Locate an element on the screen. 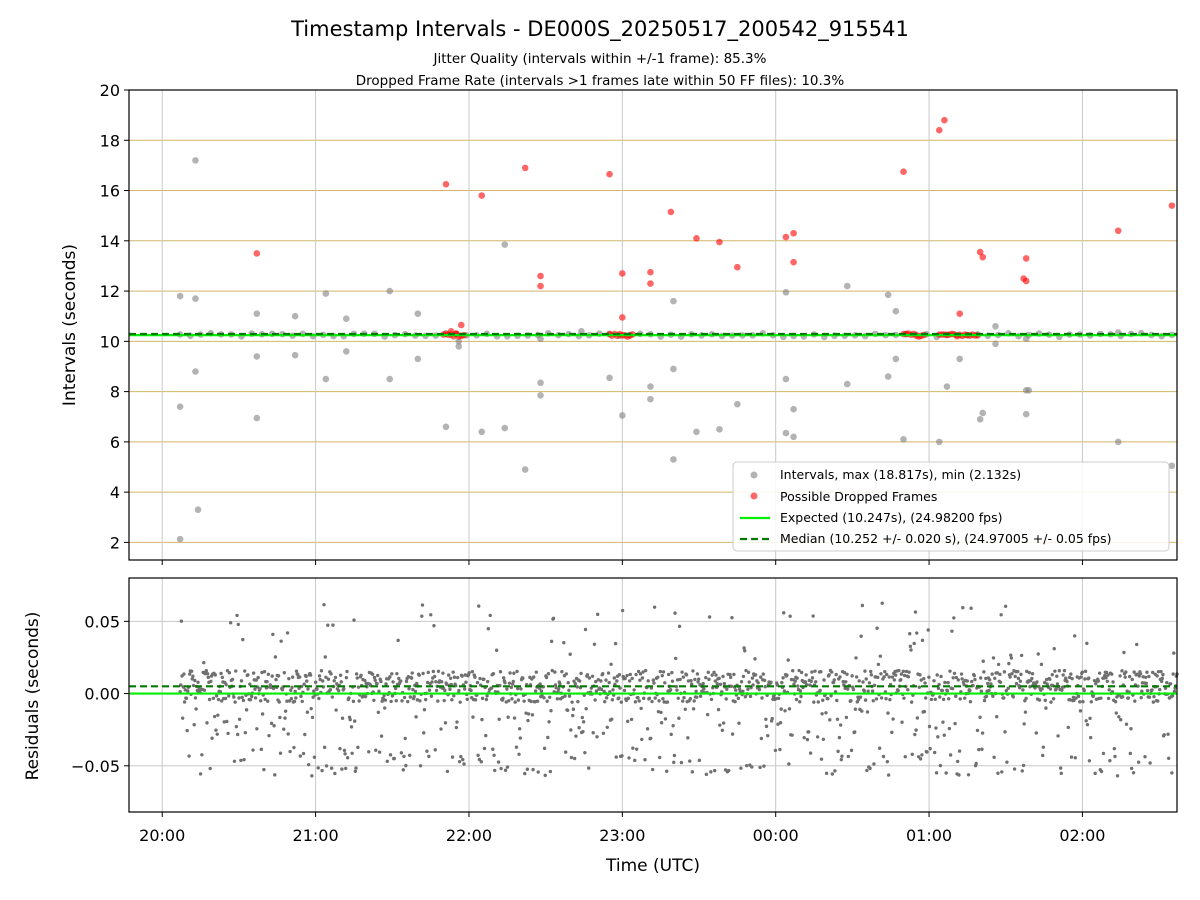 The width and height of the screenshot is (1200, 900). residuals-y-axis-label: Residuals (seconds) is located at coordinates (33, 696).